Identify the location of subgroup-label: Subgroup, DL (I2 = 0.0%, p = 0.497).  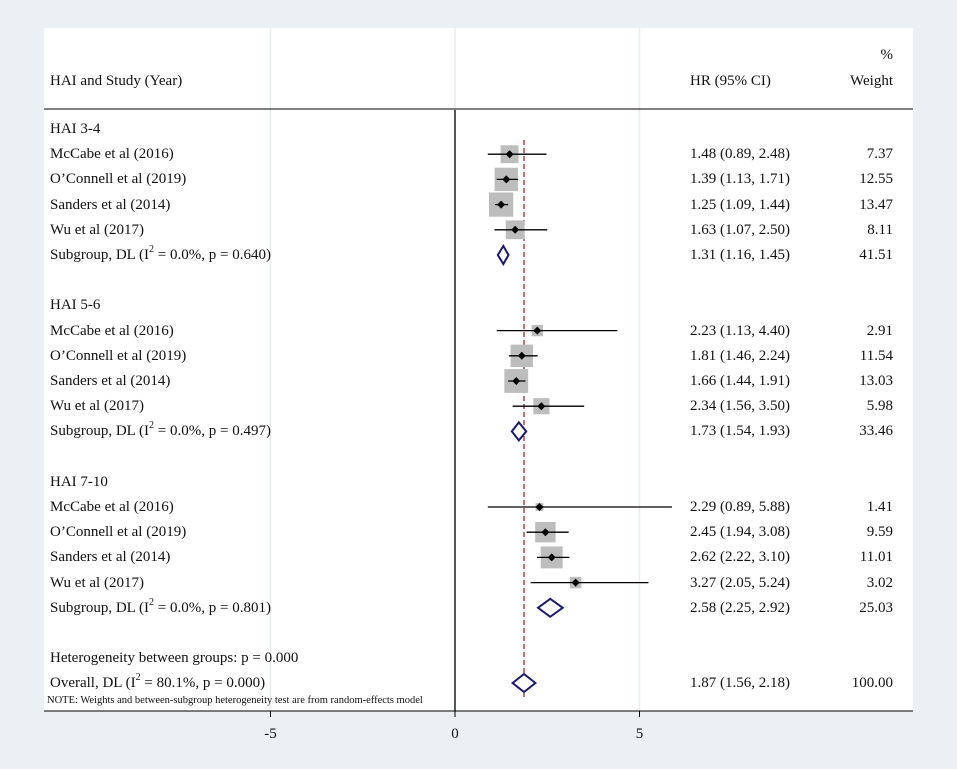
(160, 430).